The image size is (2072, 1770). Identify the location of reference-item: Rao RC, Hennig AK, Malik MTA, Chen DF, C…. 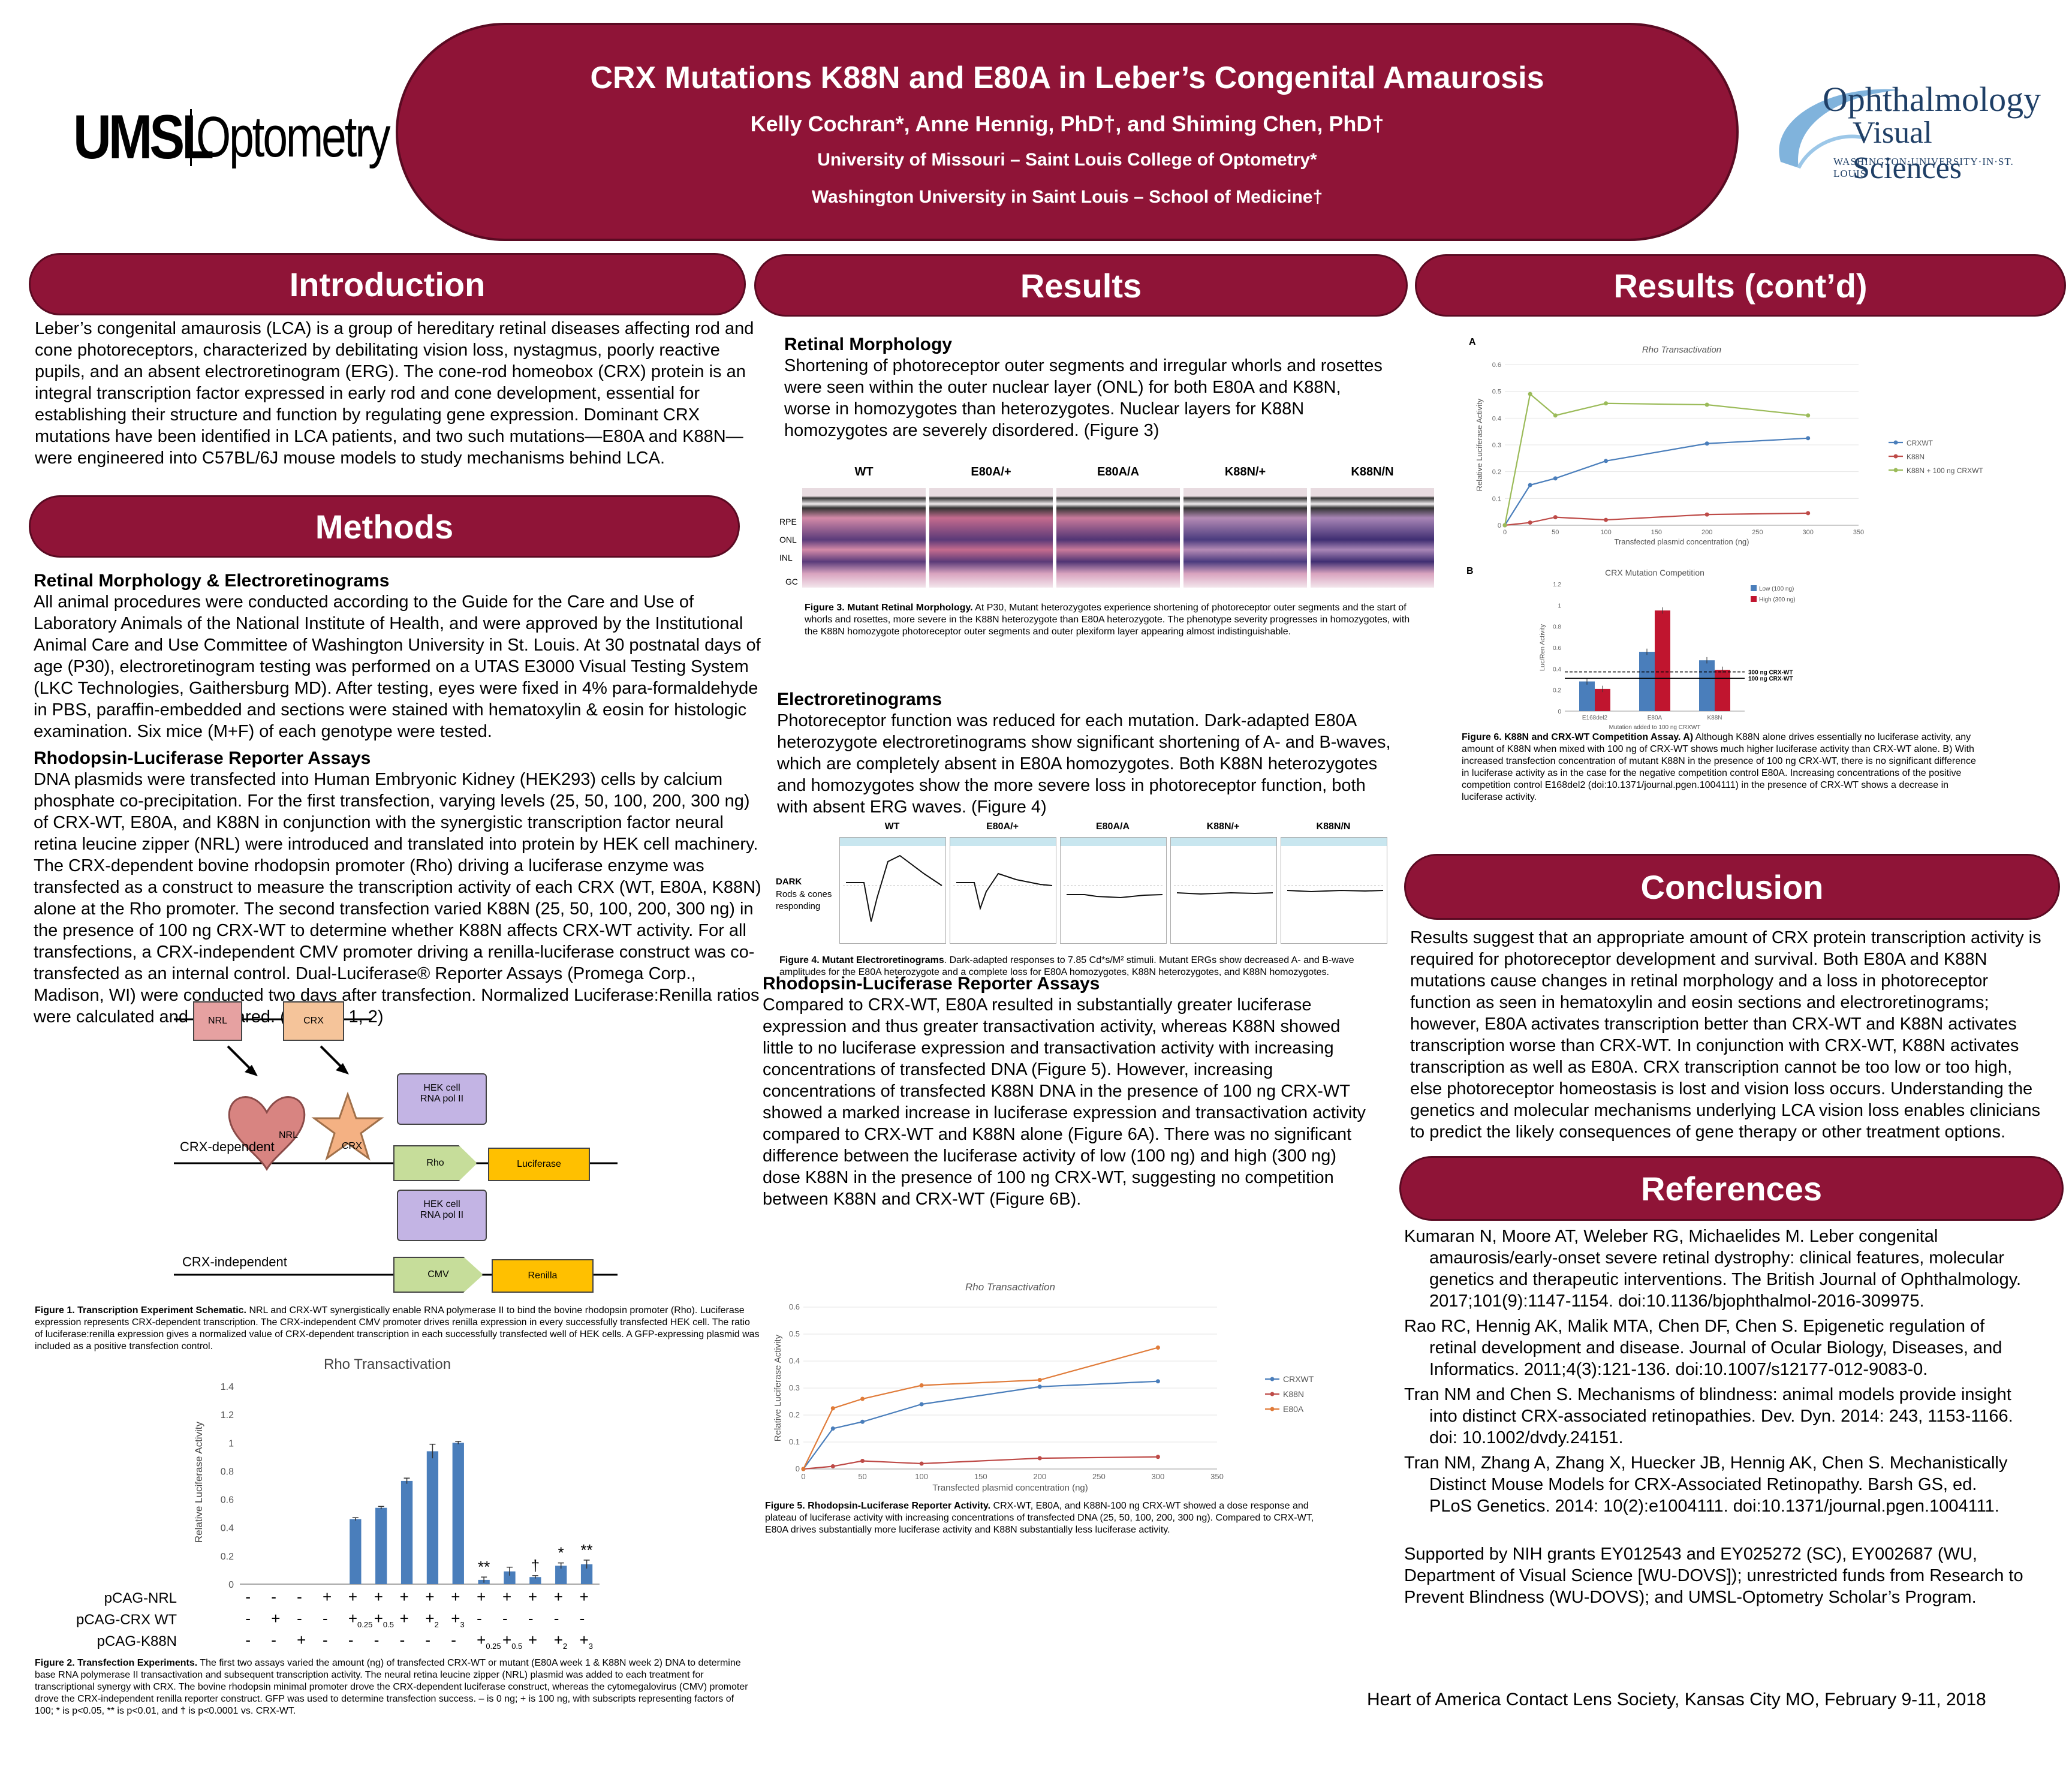
(1703, 1348).